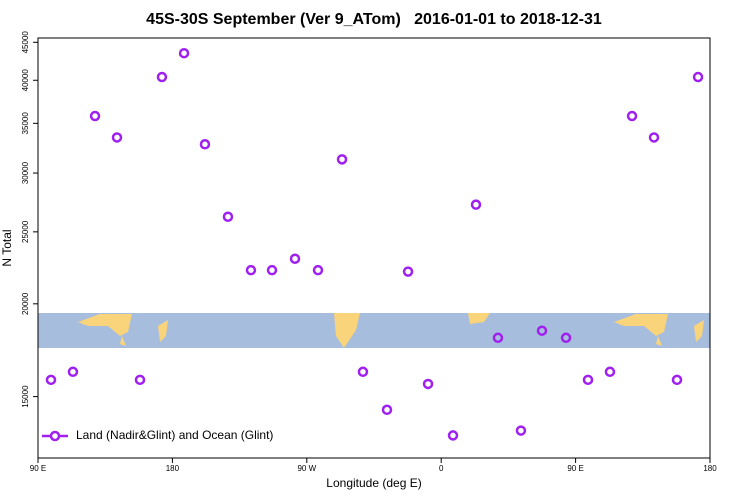  Describe the element at coordinates (373, 483) in the screenshot. I see `x-axis-label: Longitude (deg E)` at that location.